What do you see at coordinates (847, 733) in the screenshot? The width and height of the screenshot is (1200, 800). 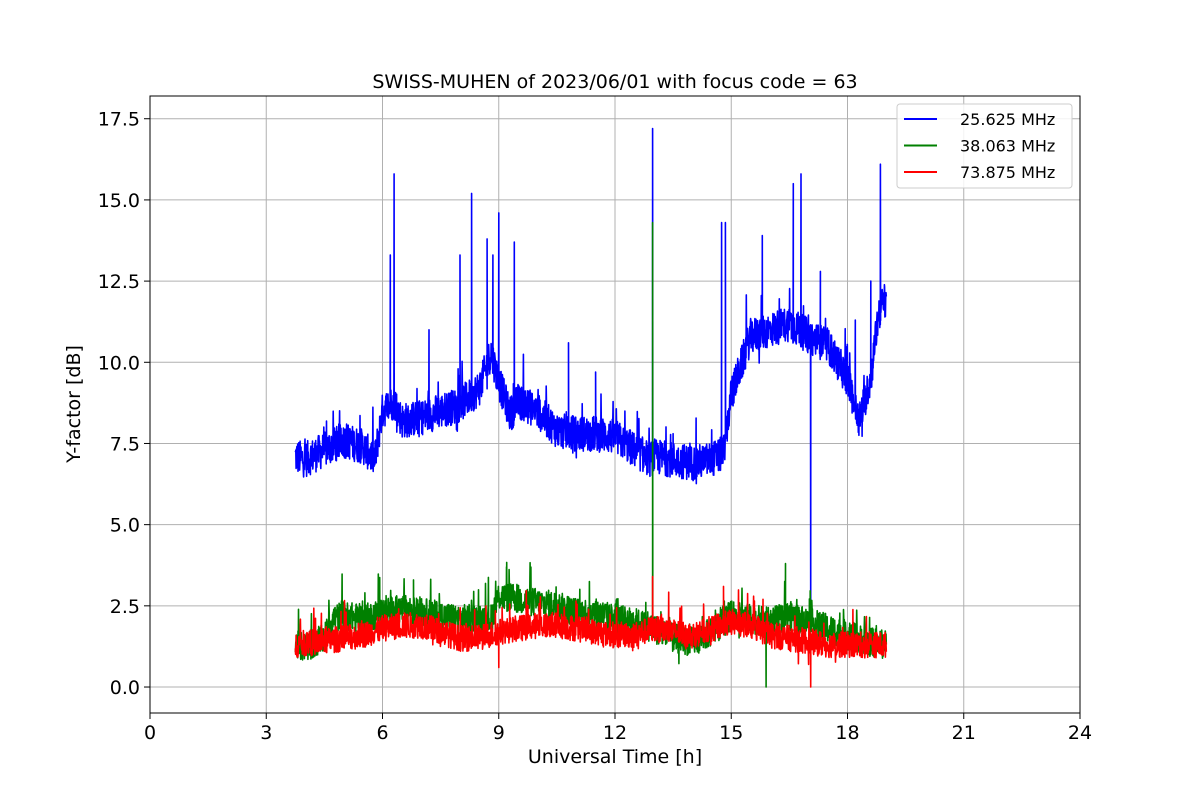 I see `x-tick-label: 18` at bounding box center [847, 733].